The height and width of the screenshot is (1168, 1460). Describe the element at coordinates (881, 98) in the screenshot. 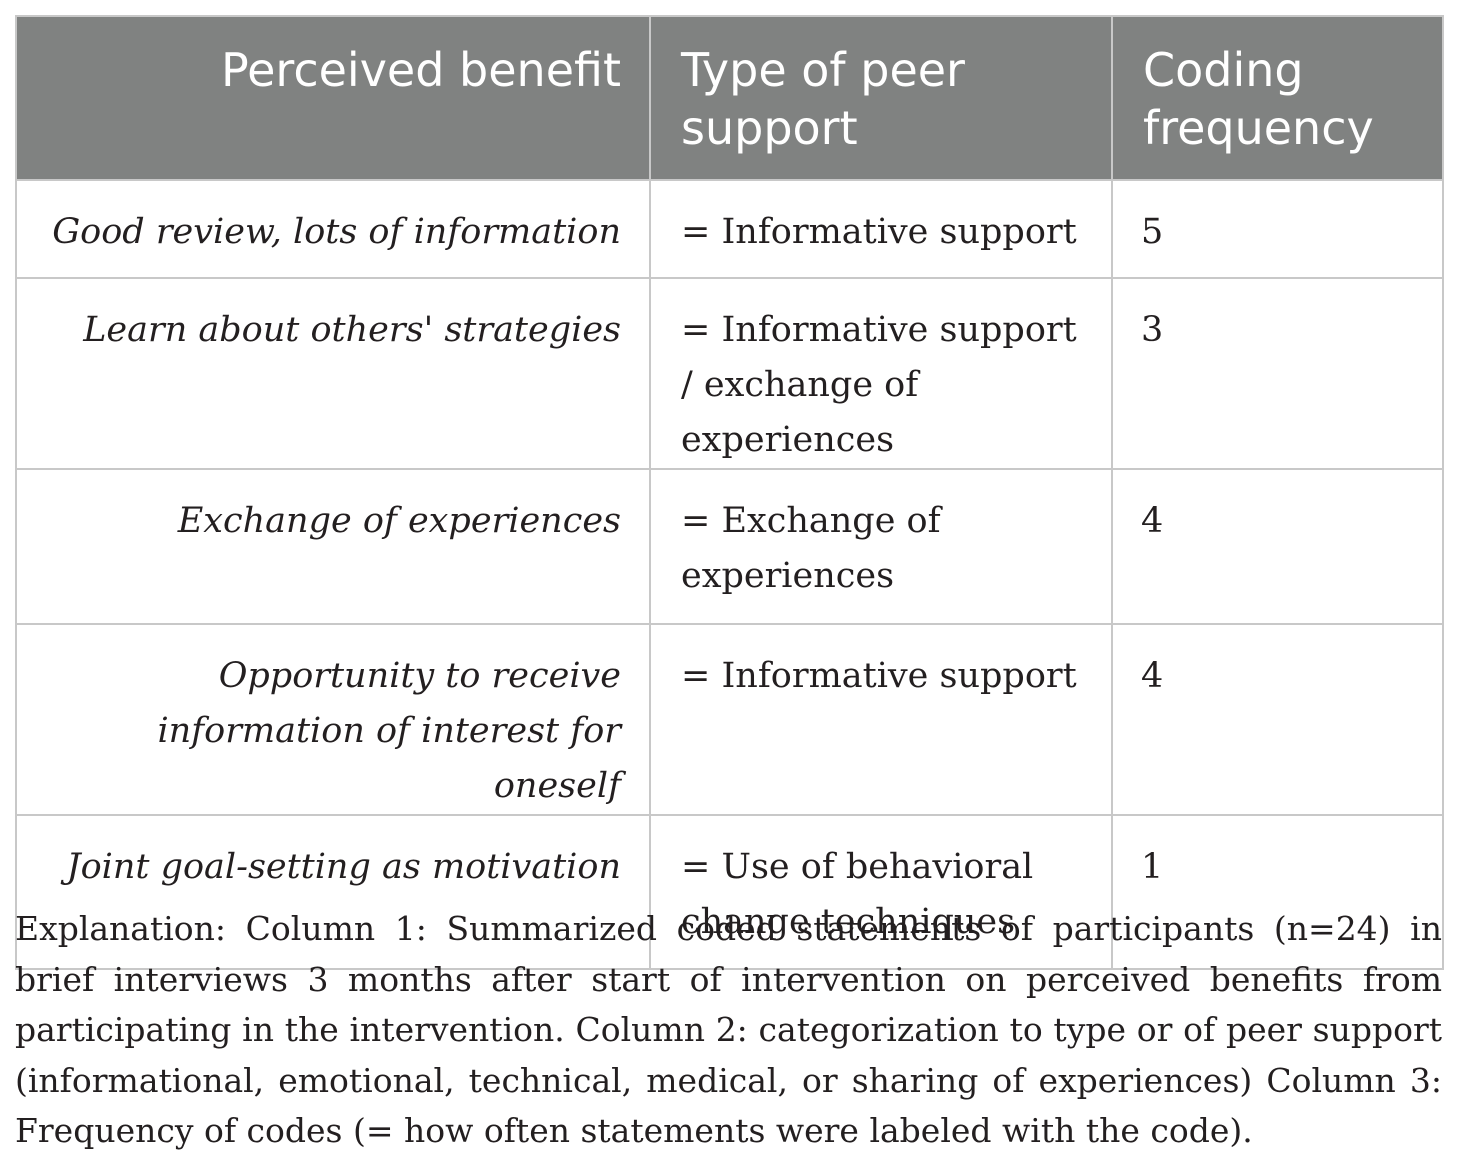

I see `header-type-of-peer-support: Type of peer support` at that location.